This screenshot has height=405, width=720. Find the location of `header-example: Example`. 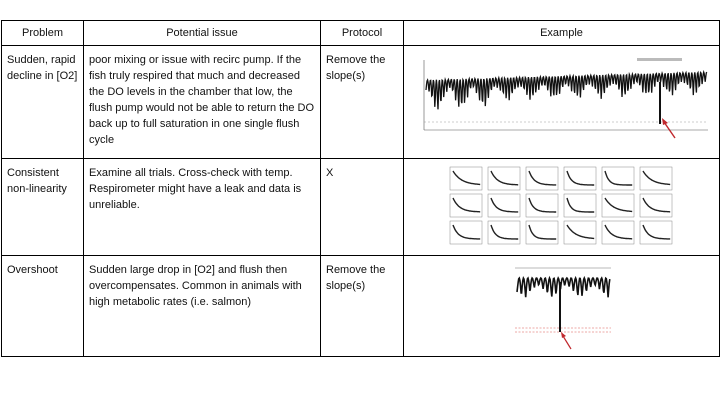

header-example: Example is located at coordinates (561, 33).